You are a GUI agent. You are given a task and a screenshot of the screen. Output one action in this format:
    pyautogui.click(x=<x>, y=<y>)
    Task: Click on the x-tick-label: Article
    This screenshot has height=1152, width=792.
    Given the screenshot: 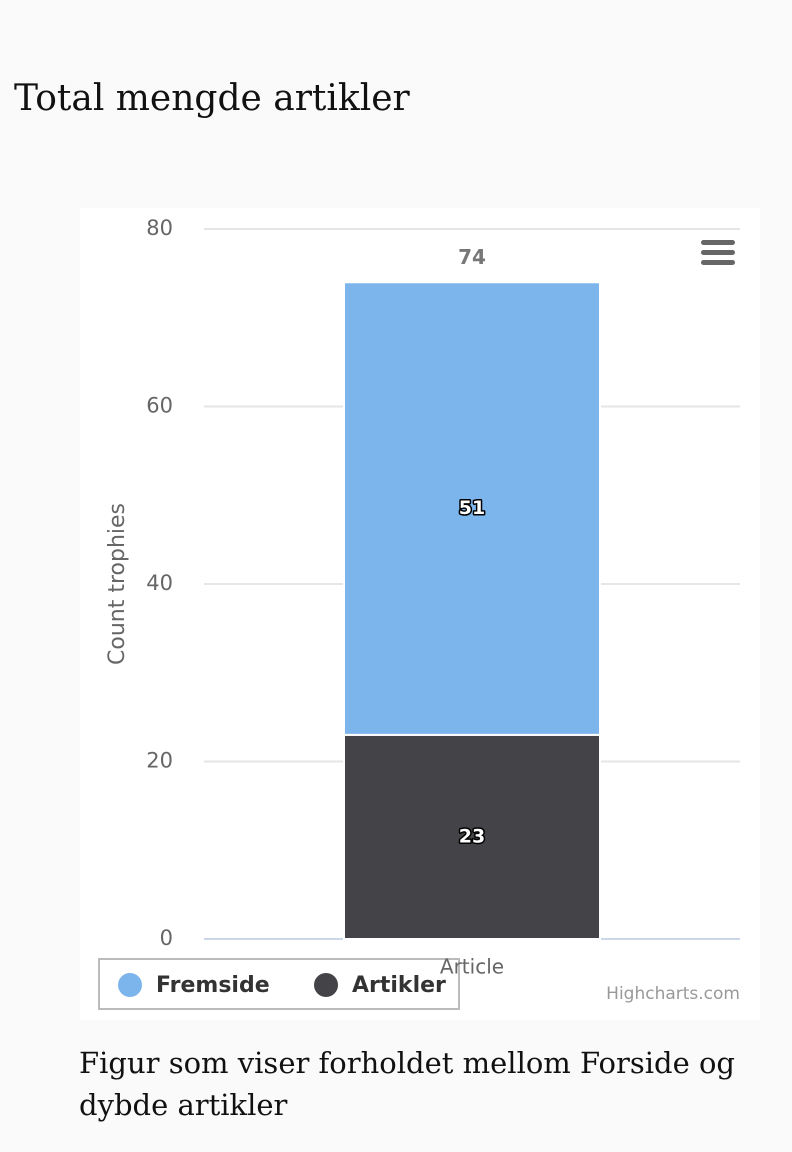 What is the action you would take?
    pyautogui.click(x=472, y=967)
    